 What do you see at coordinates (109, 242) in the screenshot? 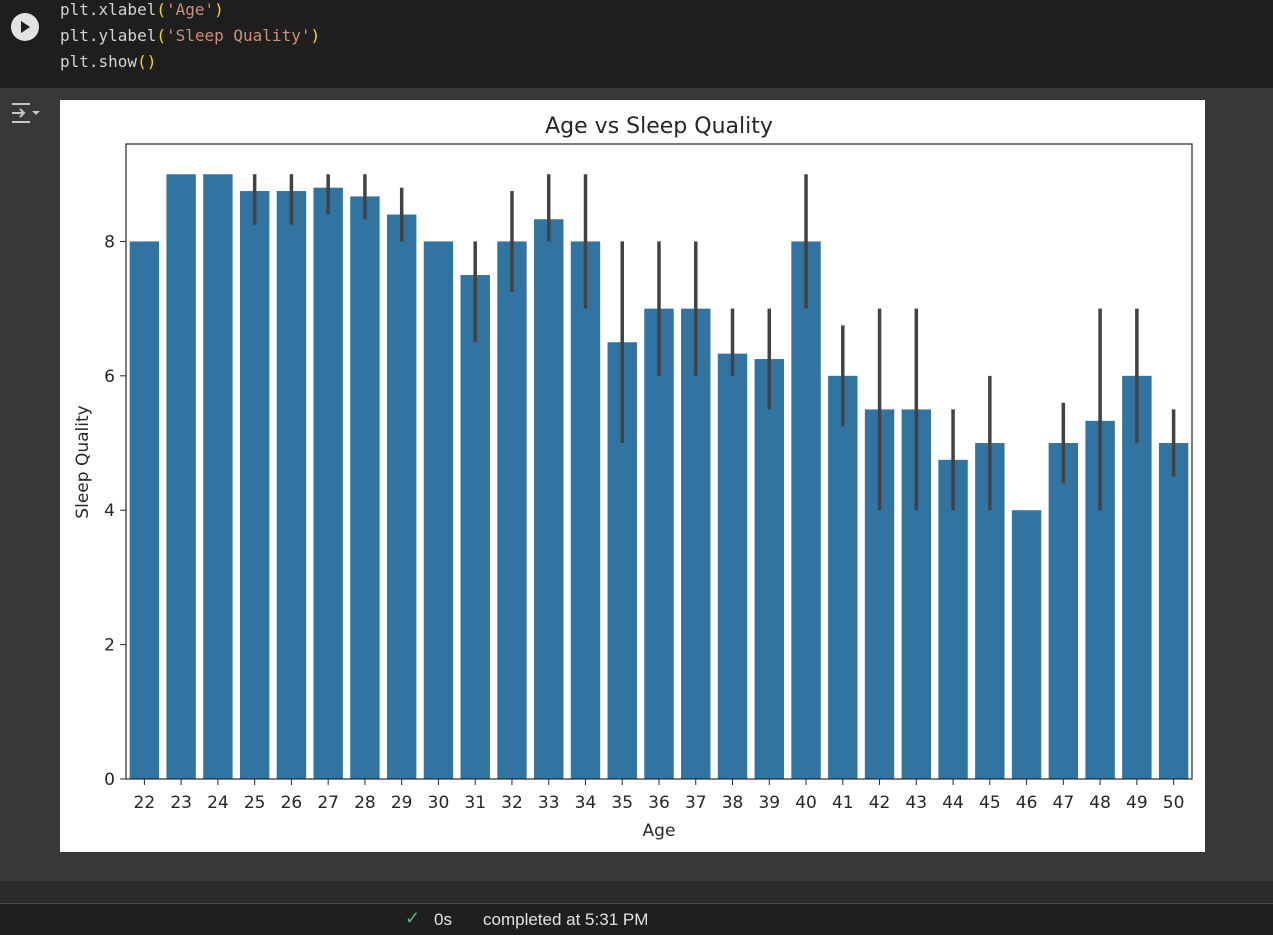
I see `y-tick-label: 8` at bounding box center [109, 242].